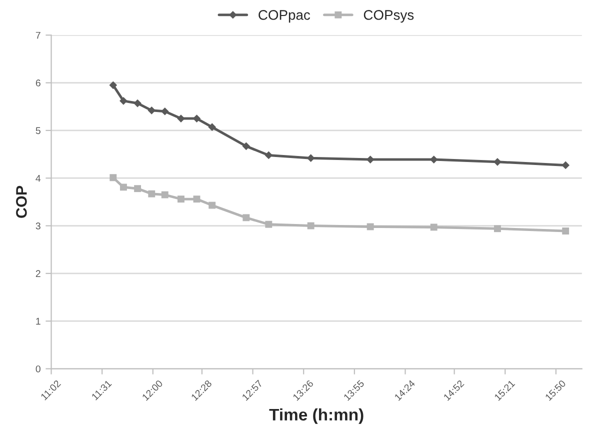  Describe the element at coordinates (38, 226) in the screenshot. I see `y-tick-label: 3` at that location.